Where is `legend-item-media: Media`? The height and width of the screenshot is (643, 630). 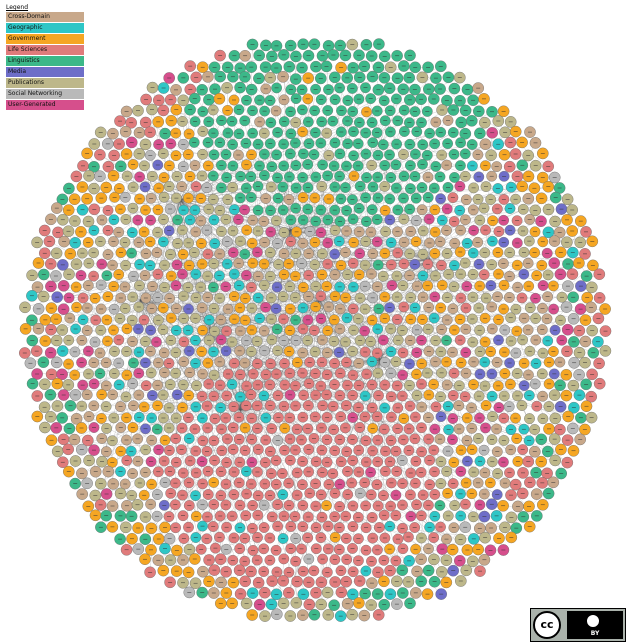 legend-item-media: Media is located at coordinates (45, 72).